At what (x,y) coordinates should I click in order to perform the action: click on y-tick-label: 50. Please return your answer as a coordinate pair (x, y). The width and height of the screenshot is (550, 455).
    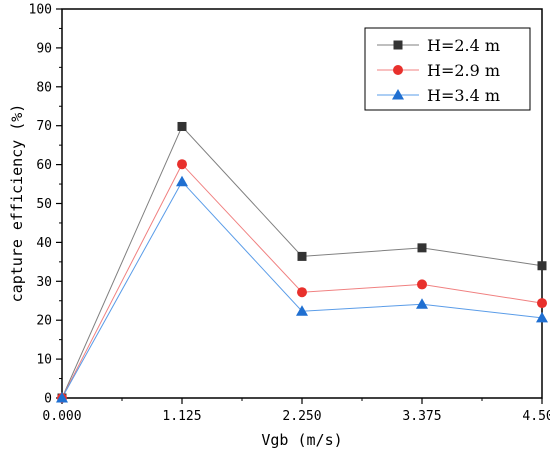
    Looking at the image, I should click on (44, 204).